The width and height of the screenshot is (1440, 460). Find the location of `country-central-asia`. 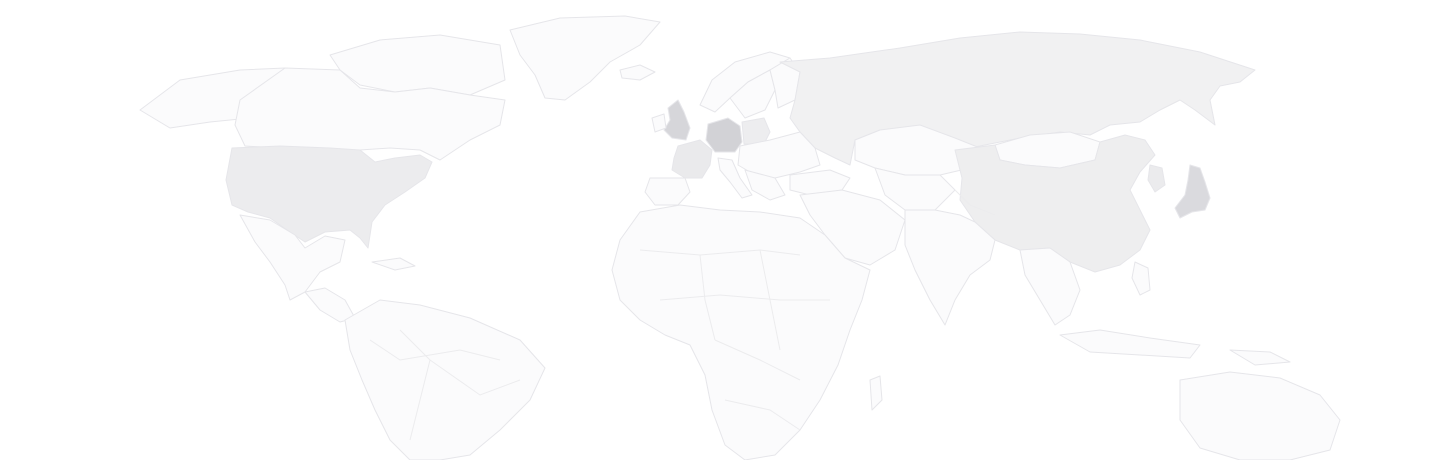

country-central-asia is located at coordinates (915, 189).